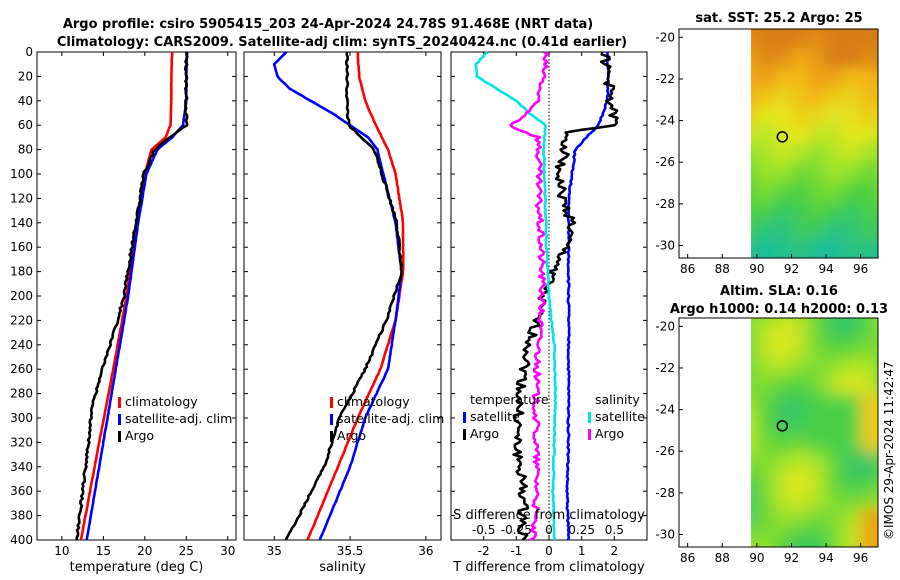 This screenshot has width=900, height=580. What do you see at coordinates (516, 551) in the screenshot?
I see `xtick-label: -1` at bounding box center [516, 551].